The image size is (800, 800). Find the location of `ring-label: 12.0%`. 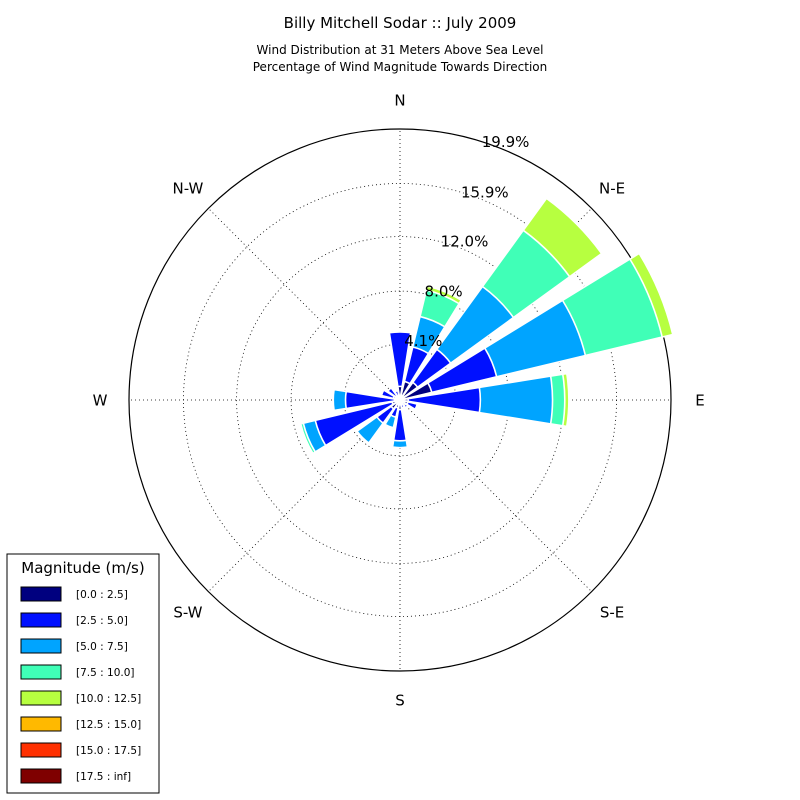

ring-label: 12.0% is located at coordinates (465, 241).